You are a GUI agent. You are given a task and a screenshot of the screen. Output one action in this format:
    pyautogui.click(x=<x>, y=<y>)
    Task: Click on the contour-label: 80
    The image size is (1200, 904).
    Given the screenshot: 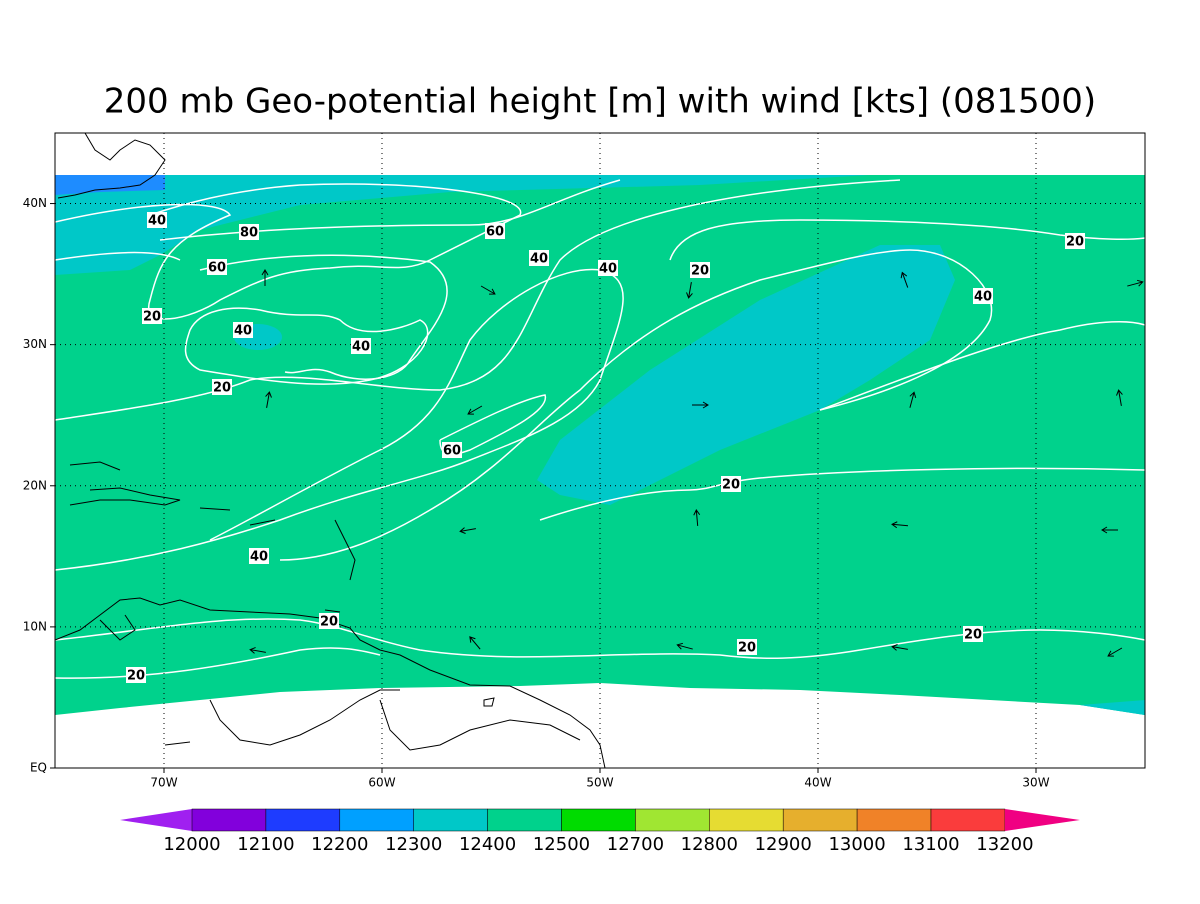 What is the action you would take?
    pyautogui.click(x=249, y=233)
    